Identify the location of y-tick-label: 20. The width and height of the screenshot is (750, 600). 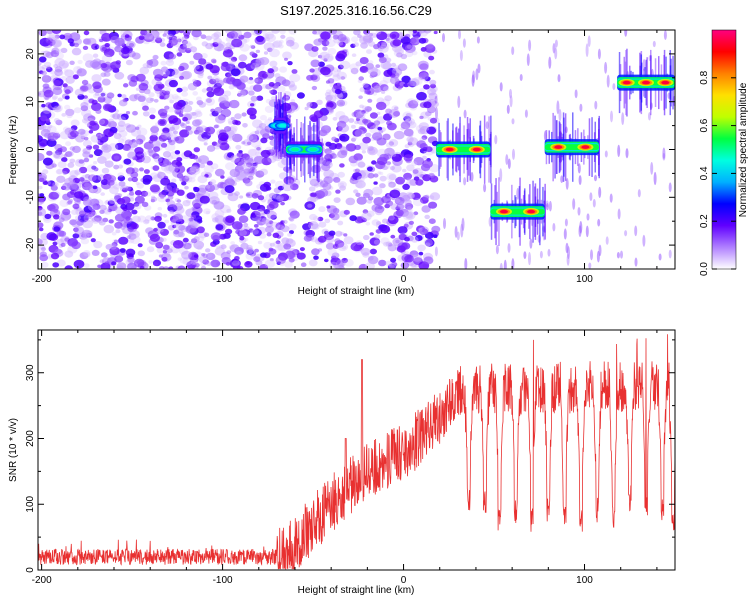
(30, 54).